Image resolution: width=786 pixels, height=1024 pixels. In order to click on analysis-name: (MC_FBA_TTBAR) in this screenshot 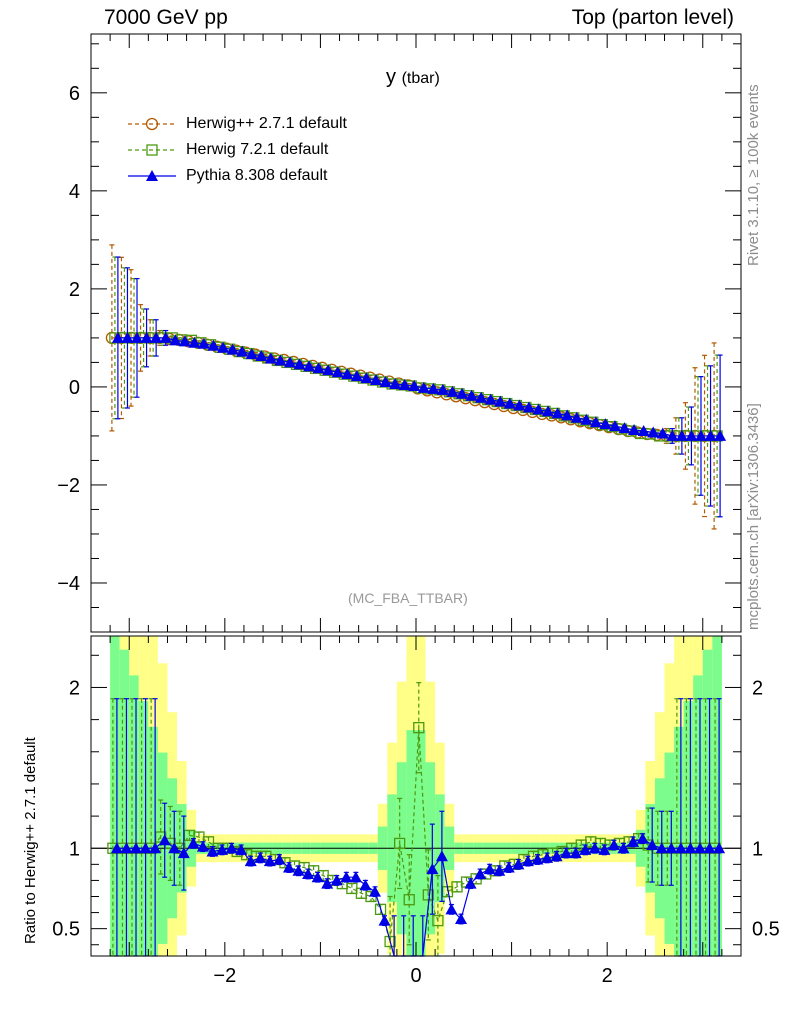, I will do `click(408, 598)`.